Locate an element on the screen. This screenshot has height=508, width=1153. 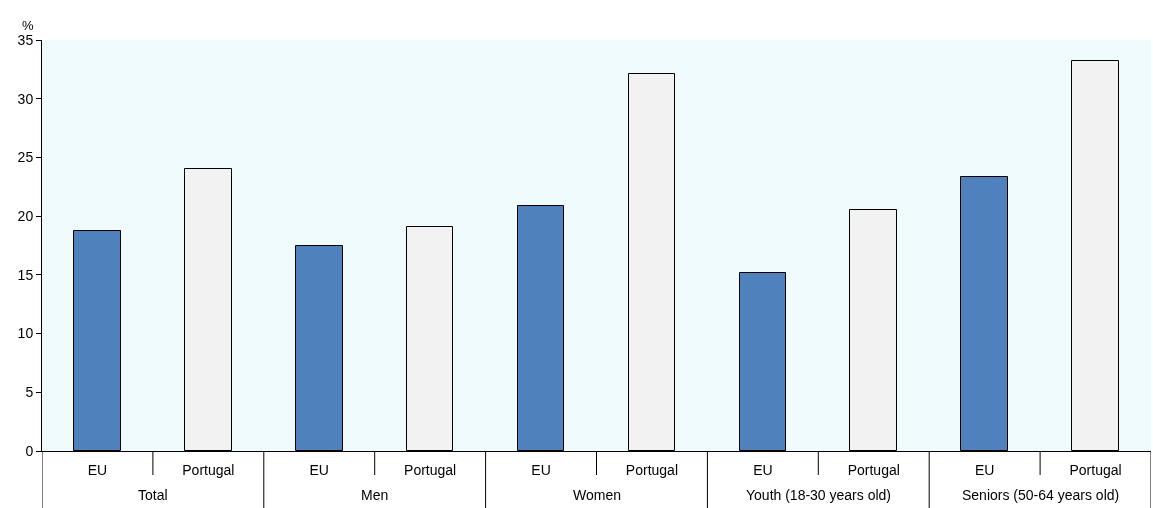
y-tick-label: 25 is located at coordinates (25, 157).